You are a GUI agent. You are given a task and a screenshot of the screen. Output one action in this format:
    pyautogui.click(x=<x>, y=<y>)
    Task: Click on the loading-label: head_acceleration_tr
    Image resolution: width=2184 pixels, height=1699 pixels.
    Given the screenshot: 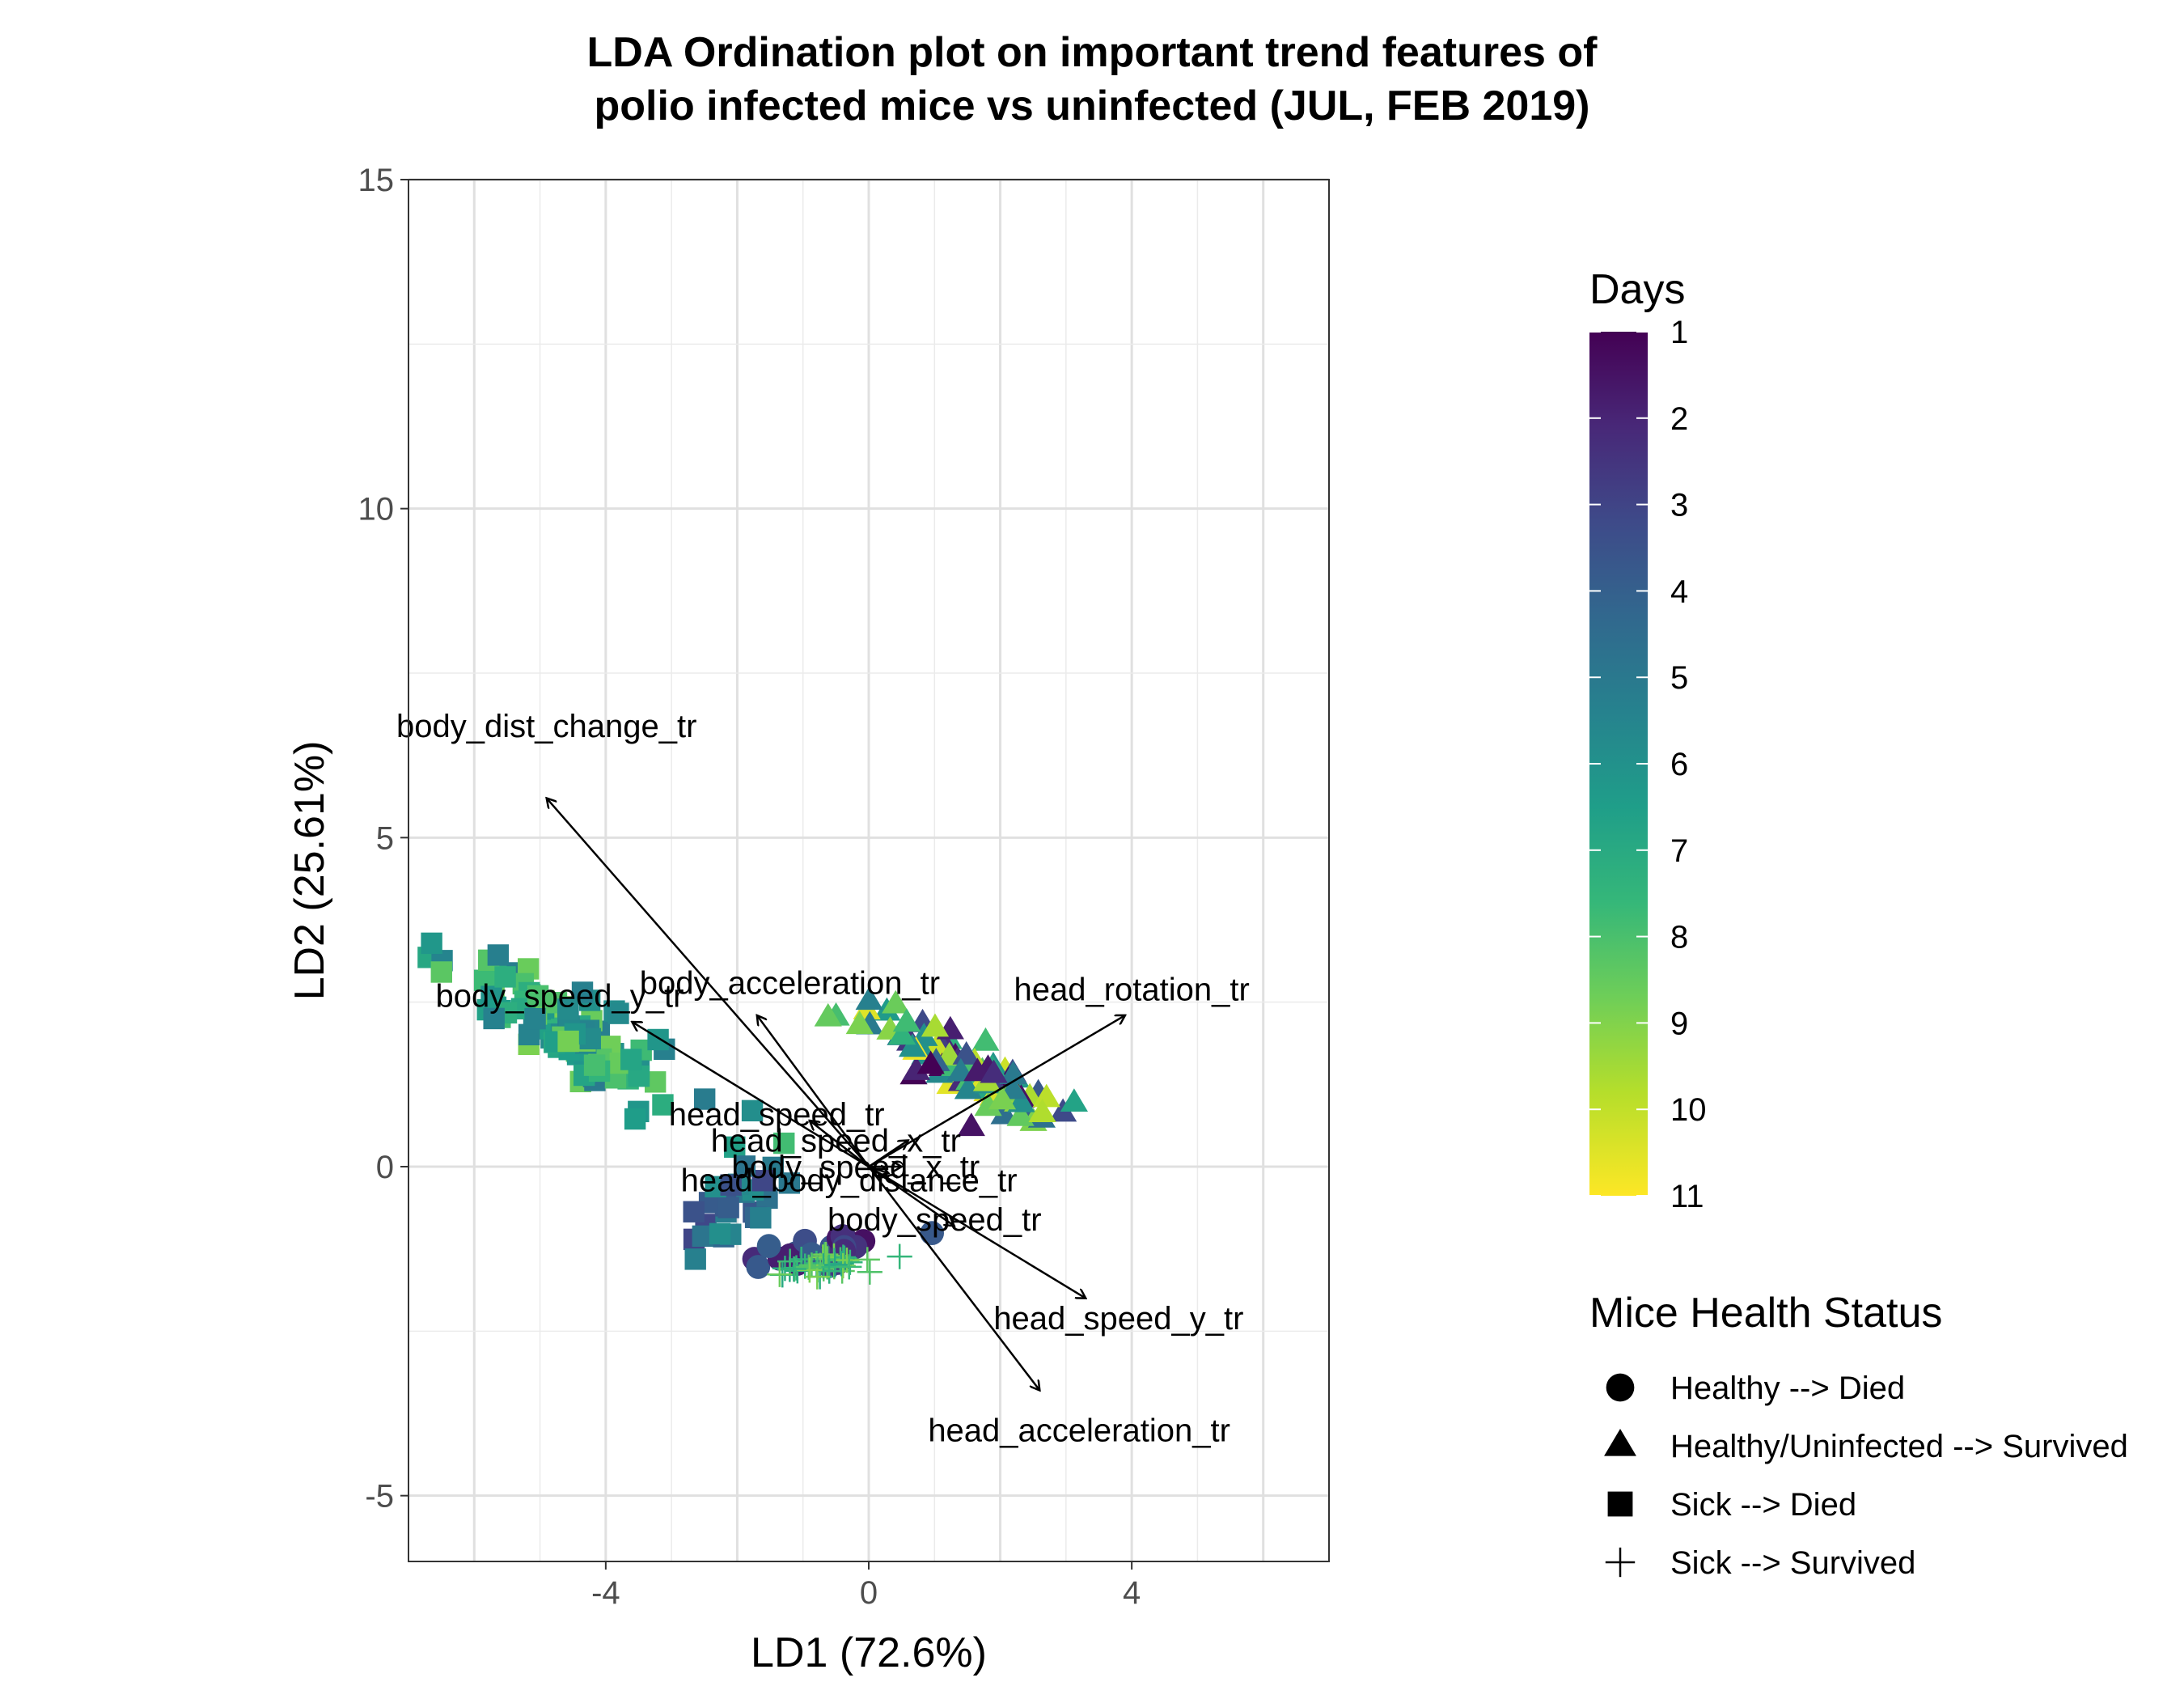 What is the action you would take?
    pyautogui.click(x=1079, y=1430)
    